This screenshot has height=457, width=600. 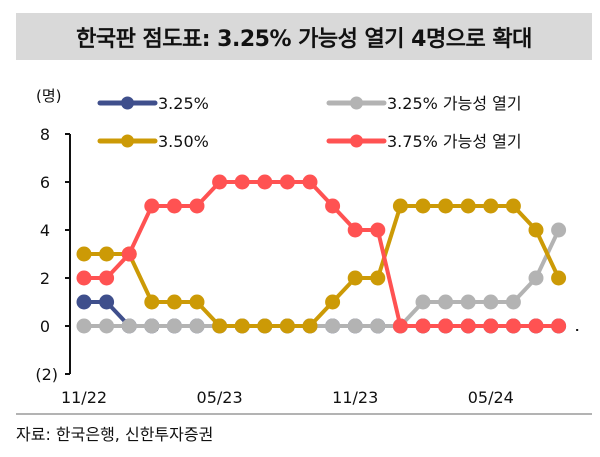 I want to click on x-tick-label: 11/22, so click(x=84, y=397).